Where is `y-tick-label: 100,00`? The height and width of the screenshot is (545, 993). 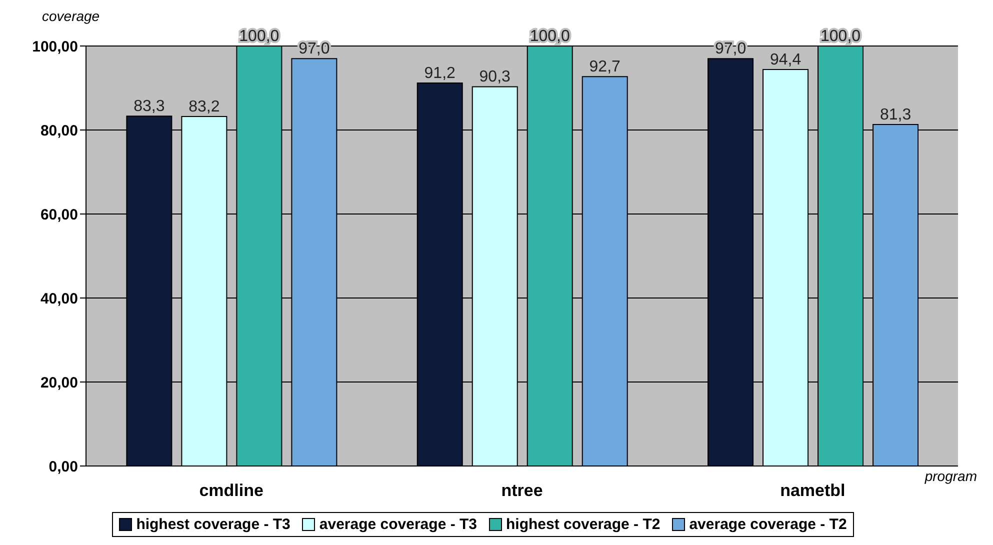 y-tick-label: 100,00 is located at coordinates (55, 47).